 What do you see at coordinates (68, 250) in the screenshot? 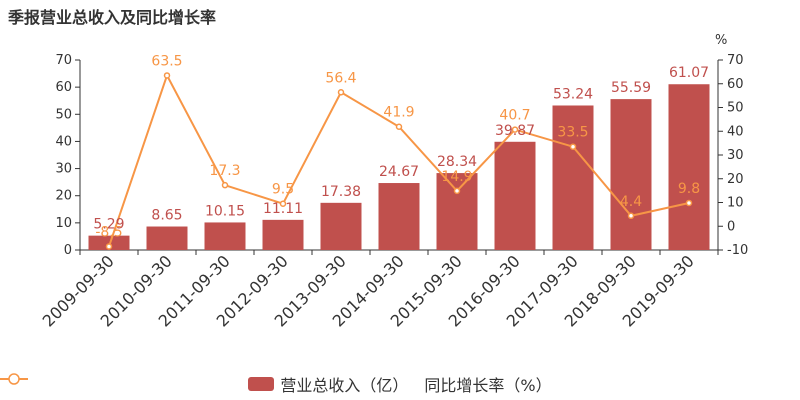
I see `y-left-tick-label: 0` at bounding box center [68, 250].